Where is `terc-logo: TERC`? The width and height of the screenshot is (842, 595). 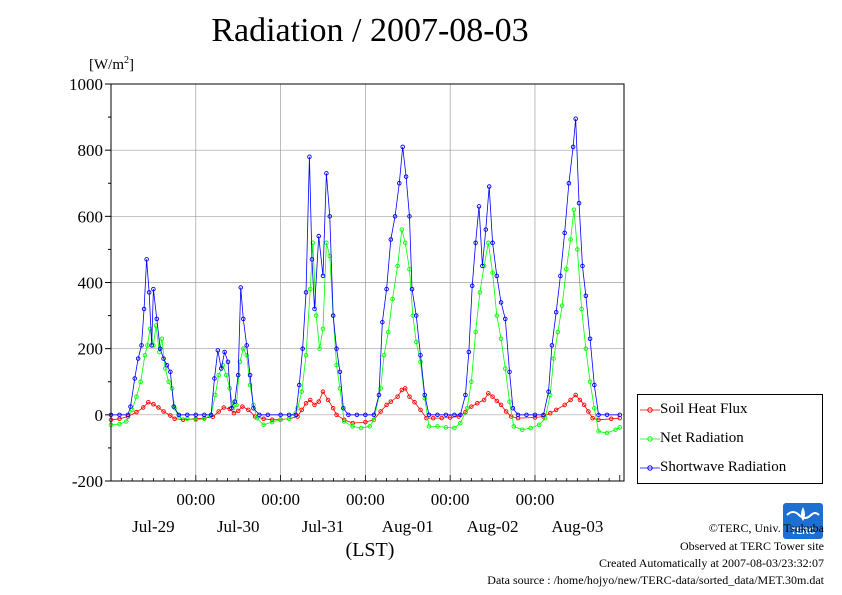 terc-logo: TERC is located at coordinates (803, 521).